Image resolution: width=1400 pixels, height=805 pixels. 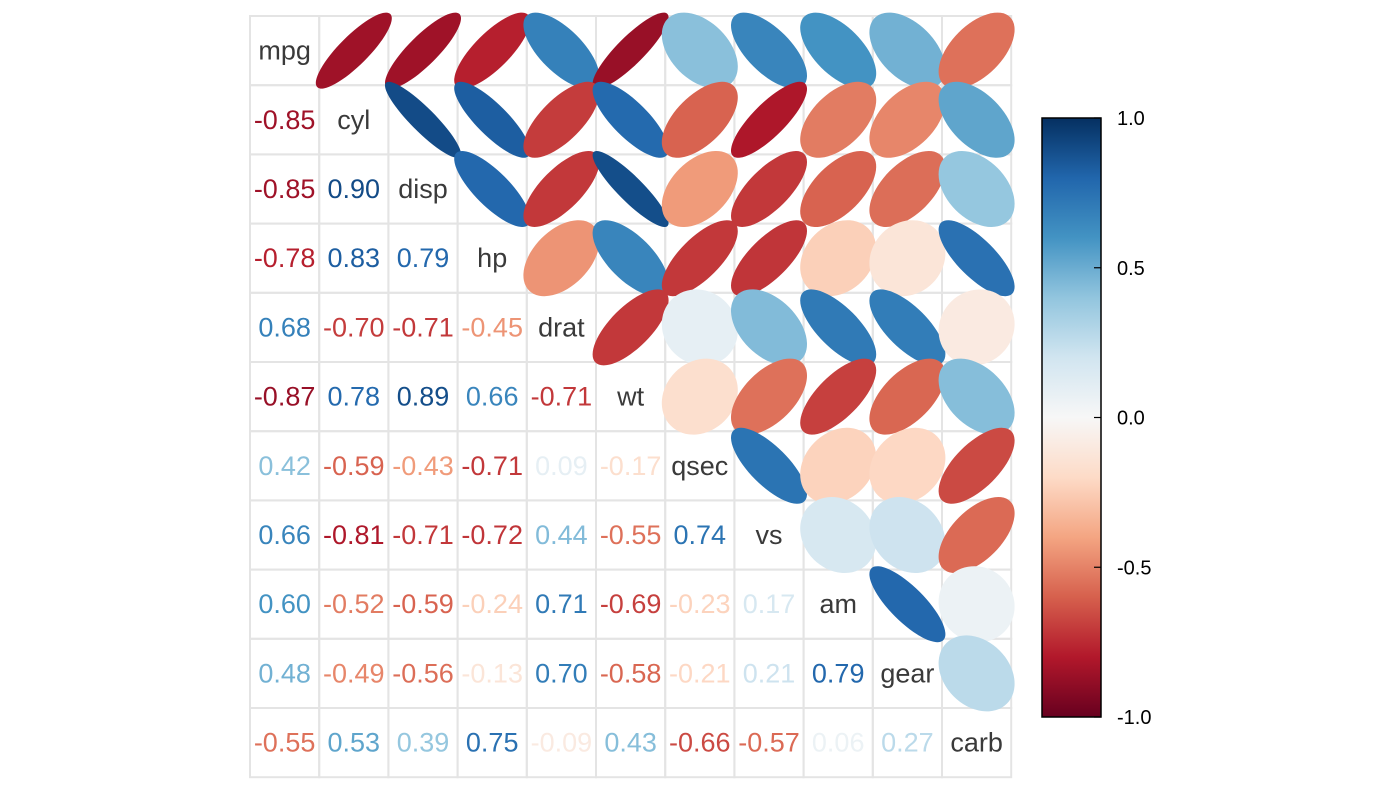 What do you see at coordinates (838, 743) in the screenshot?
I see `correlation-value-carb-am: 0.06` at bounding box center [838, 743].